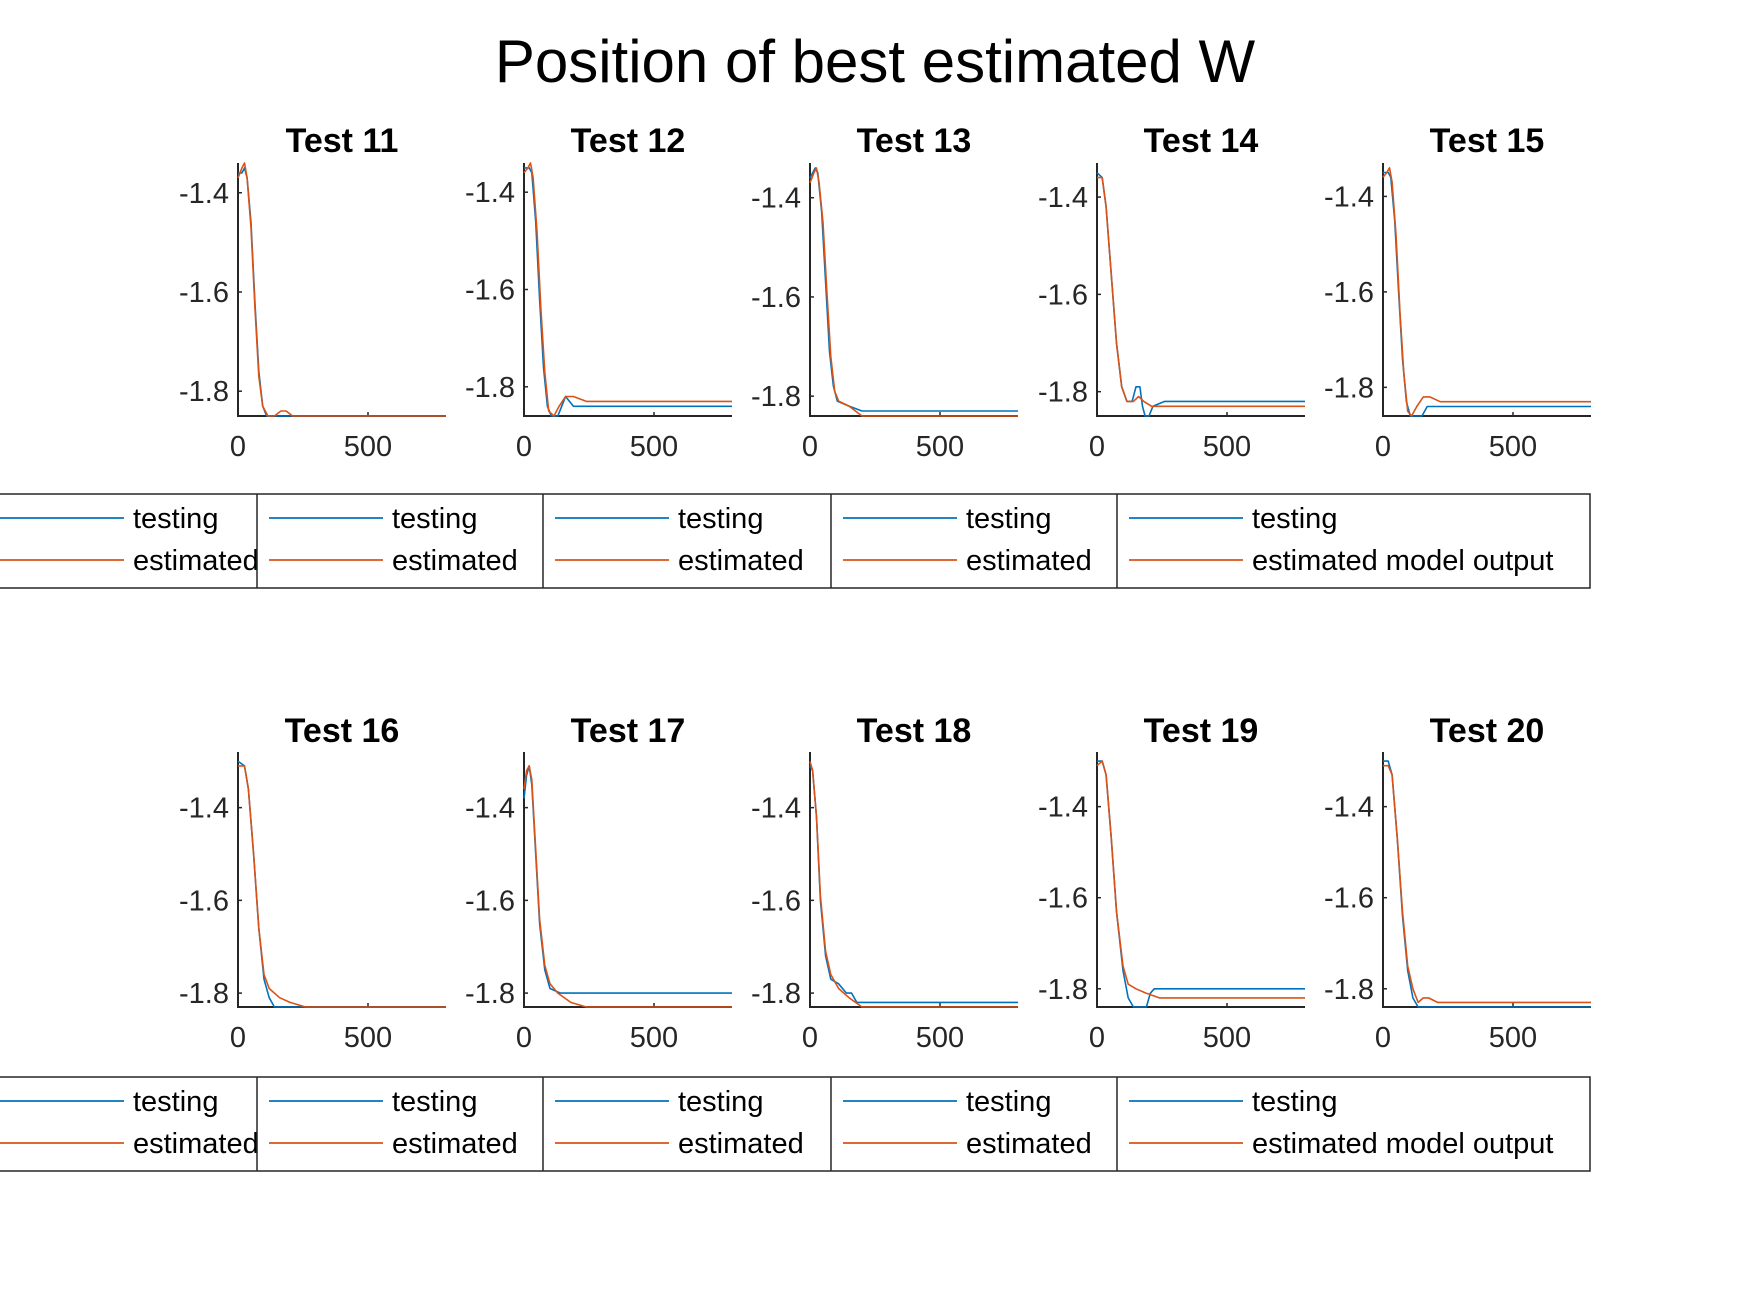 The width and height of the screenshot is (1750, 1313). Describe the element at coordinates (342, 731) in the screenshot. I see `subplot-title: Test 16` at that location.